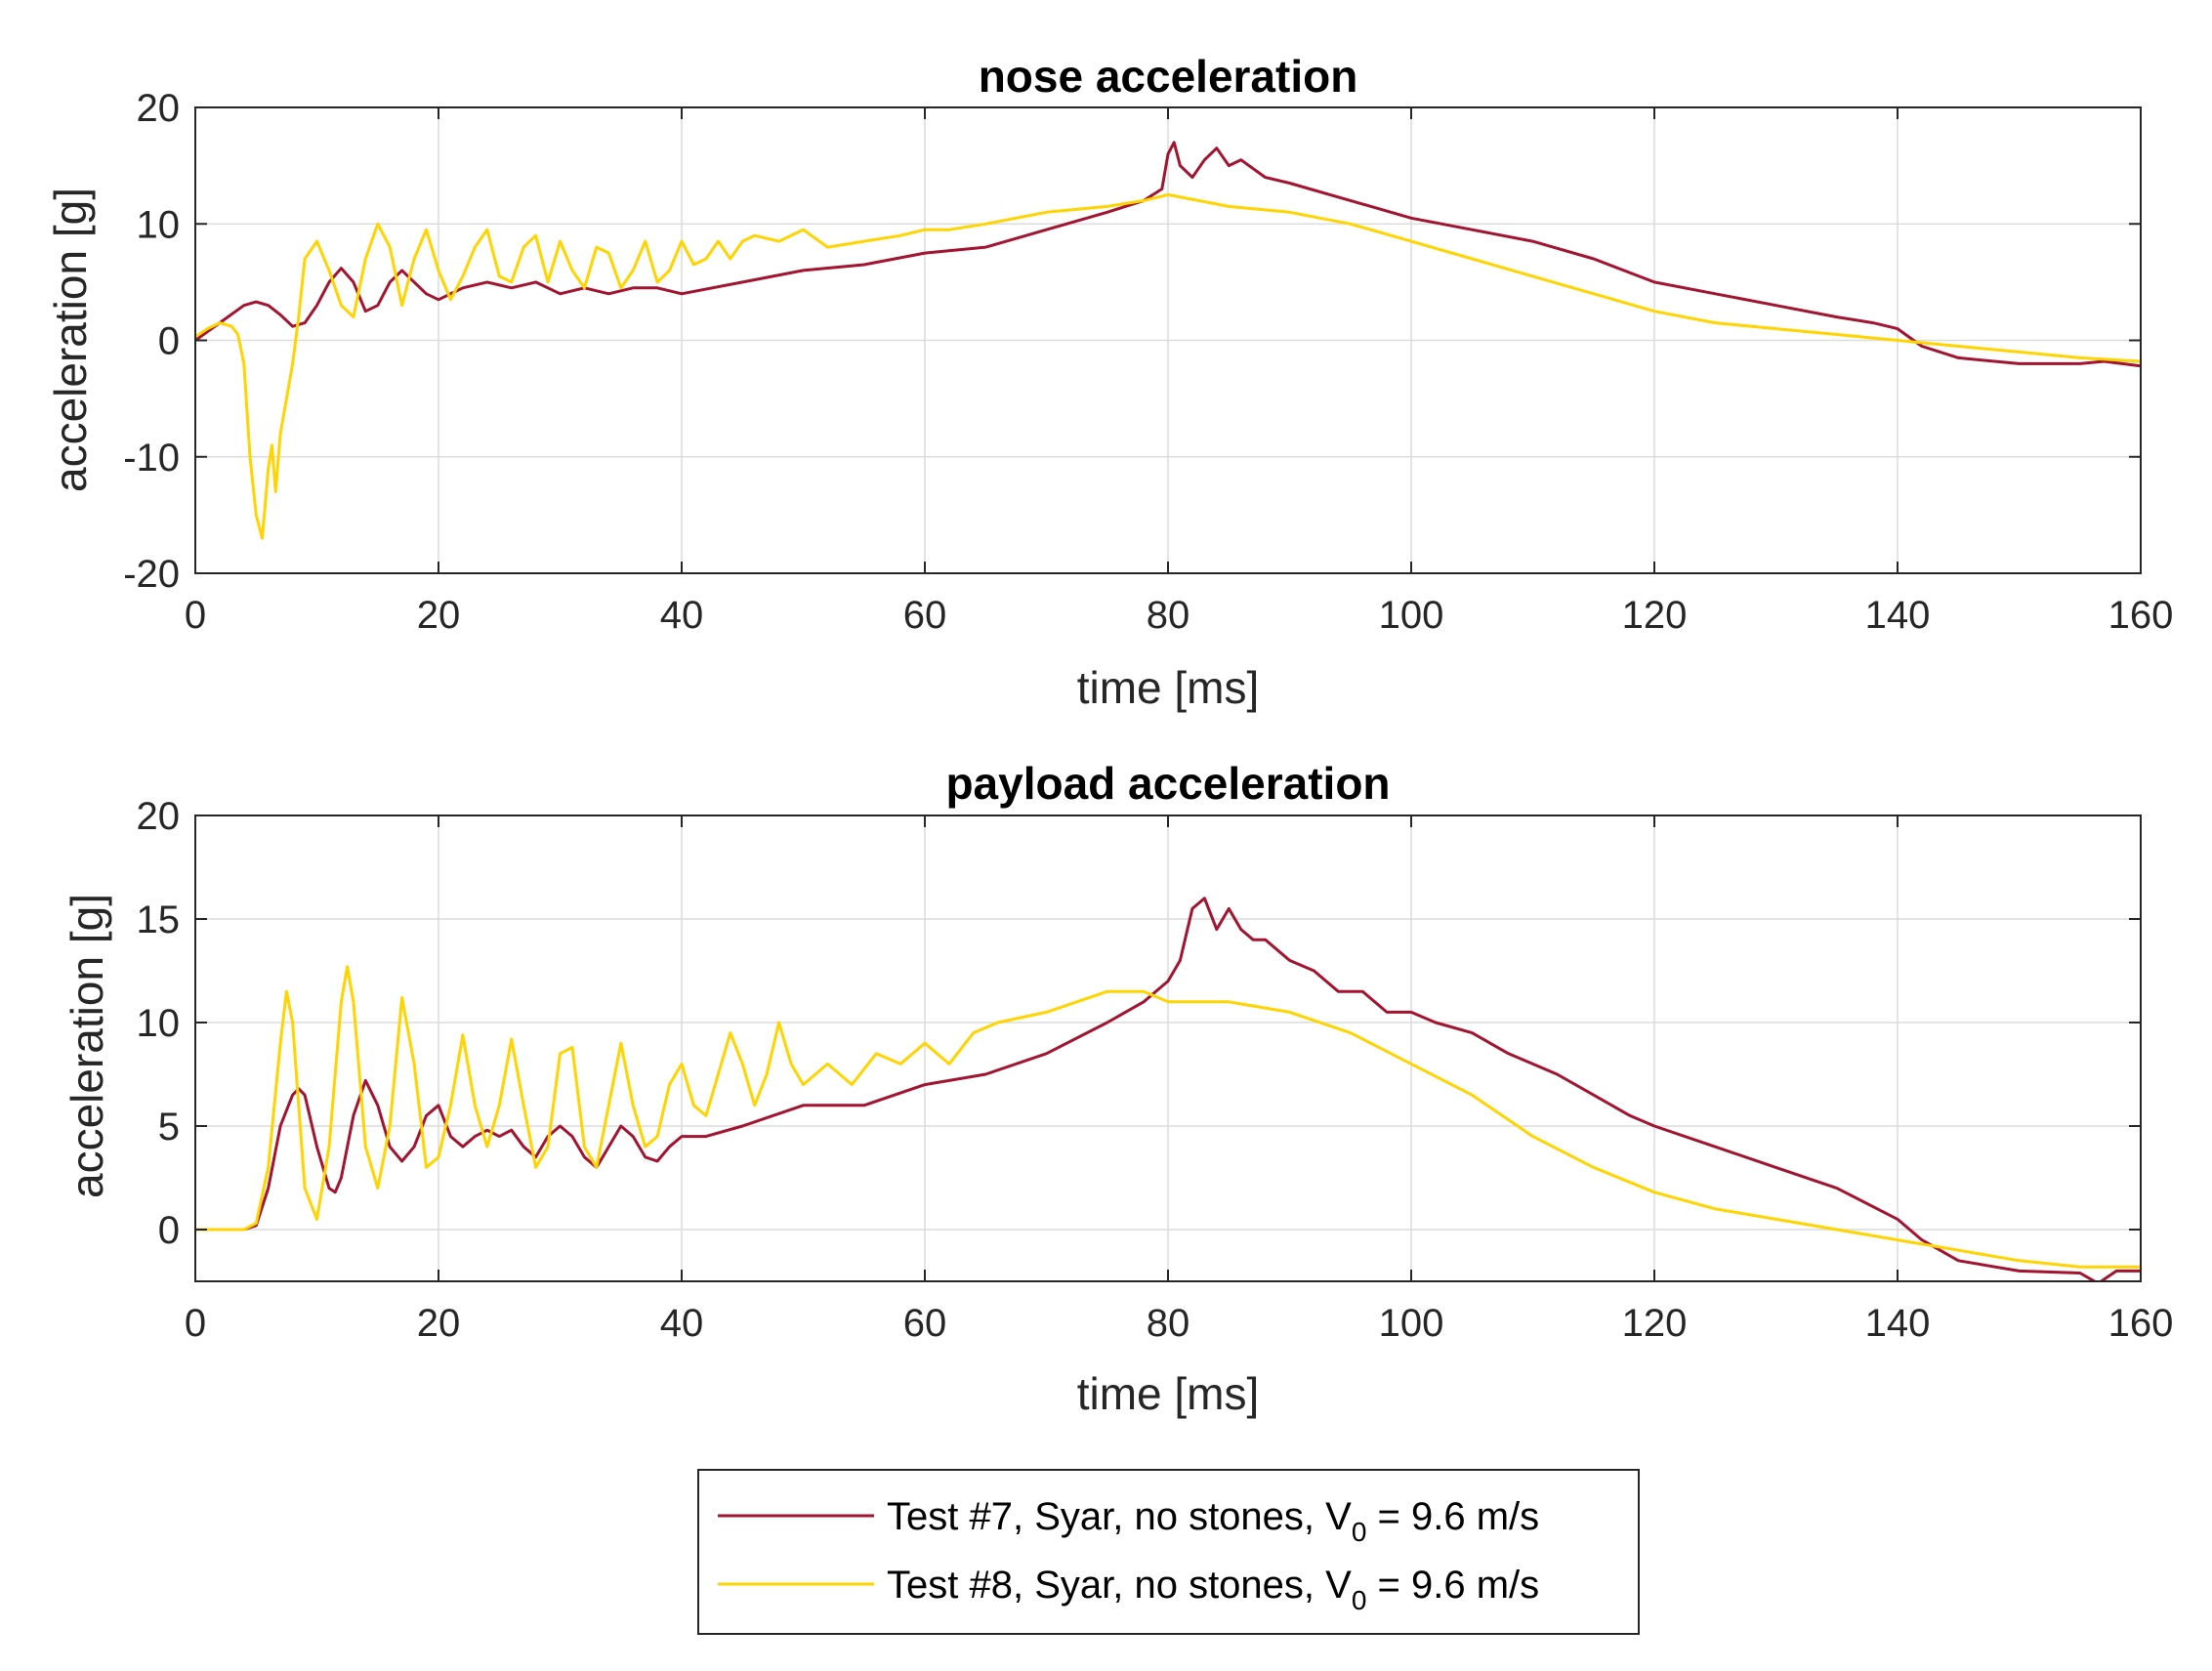  I want to click on nose-xtick-label: 40, so click(682, 615).